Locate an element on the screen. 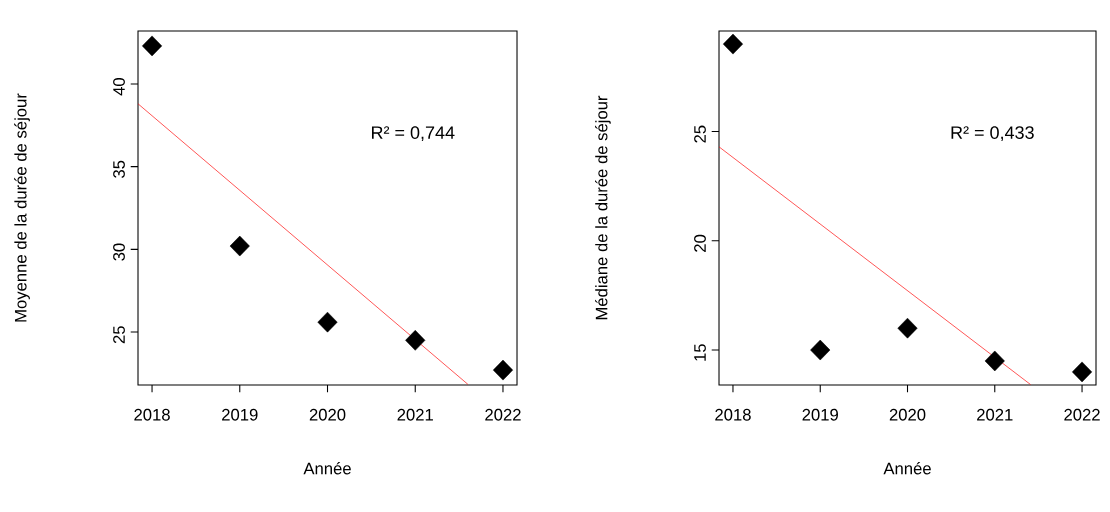  y-tick-label: 40 is located at coordinates (119, 86).